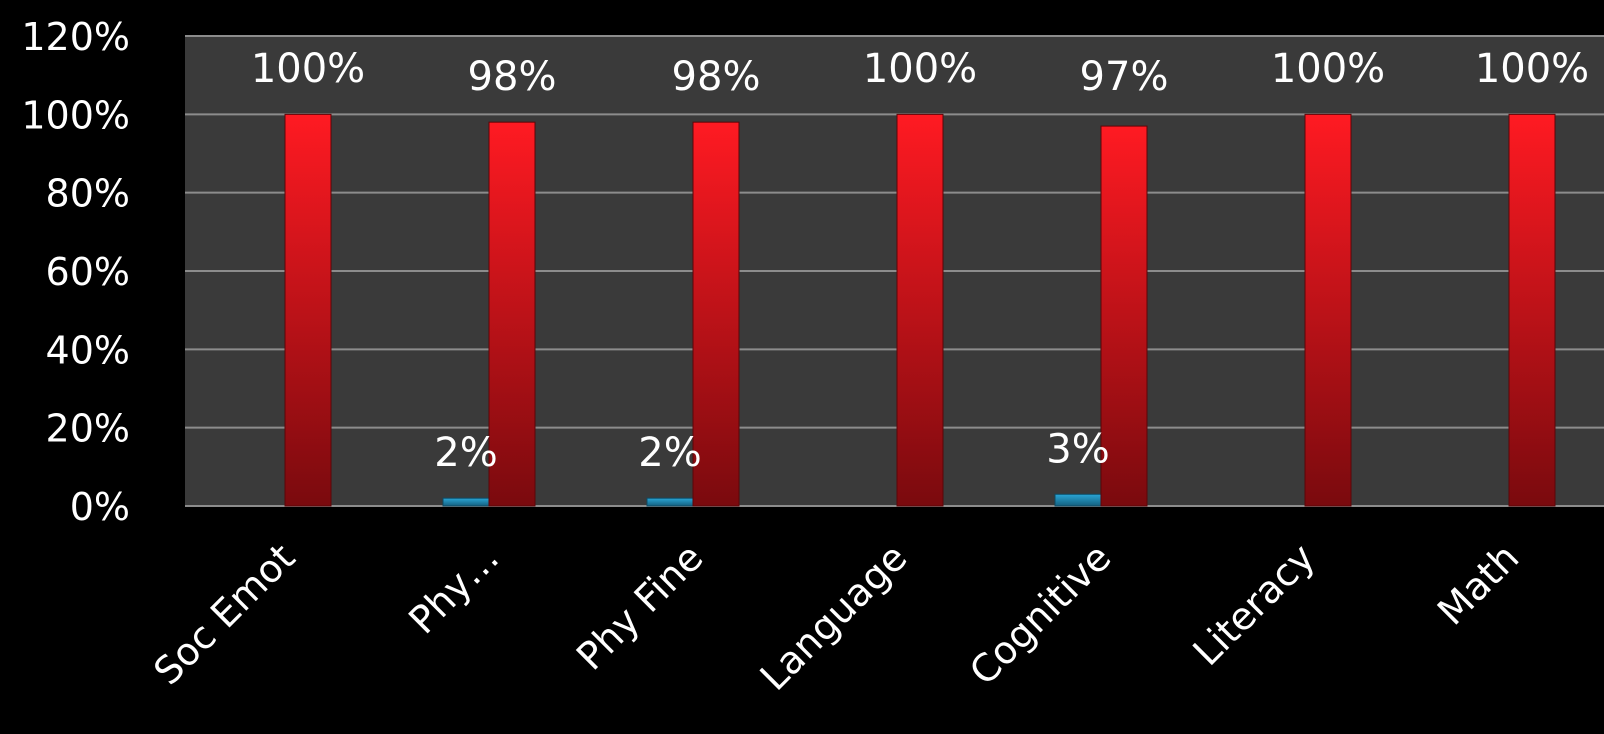  Describe the element at coordinates (88, 194) in the screenshot. I see `y-tick-label: 80%` at that location.